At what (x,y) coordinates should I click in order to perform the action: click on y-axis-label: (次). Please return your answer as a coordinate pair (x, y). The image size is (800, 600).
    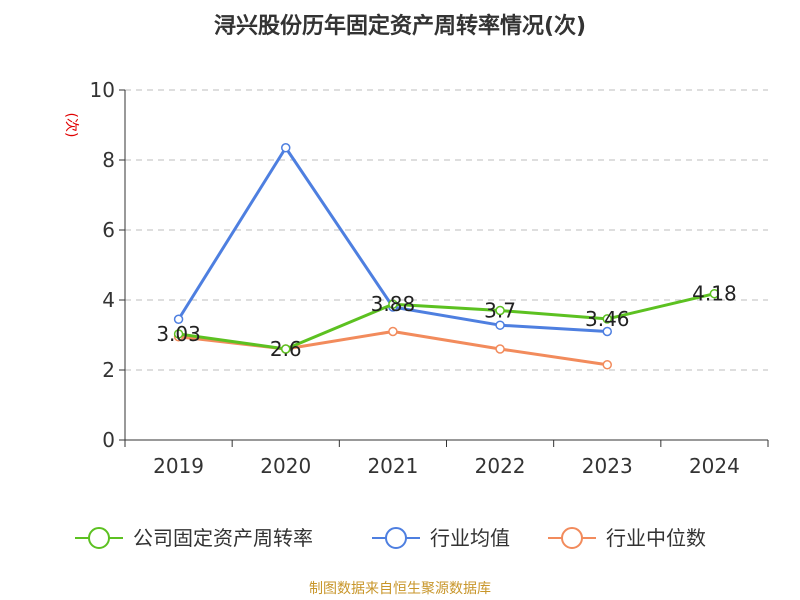
    Looking at the image, I should click on (71, 125).